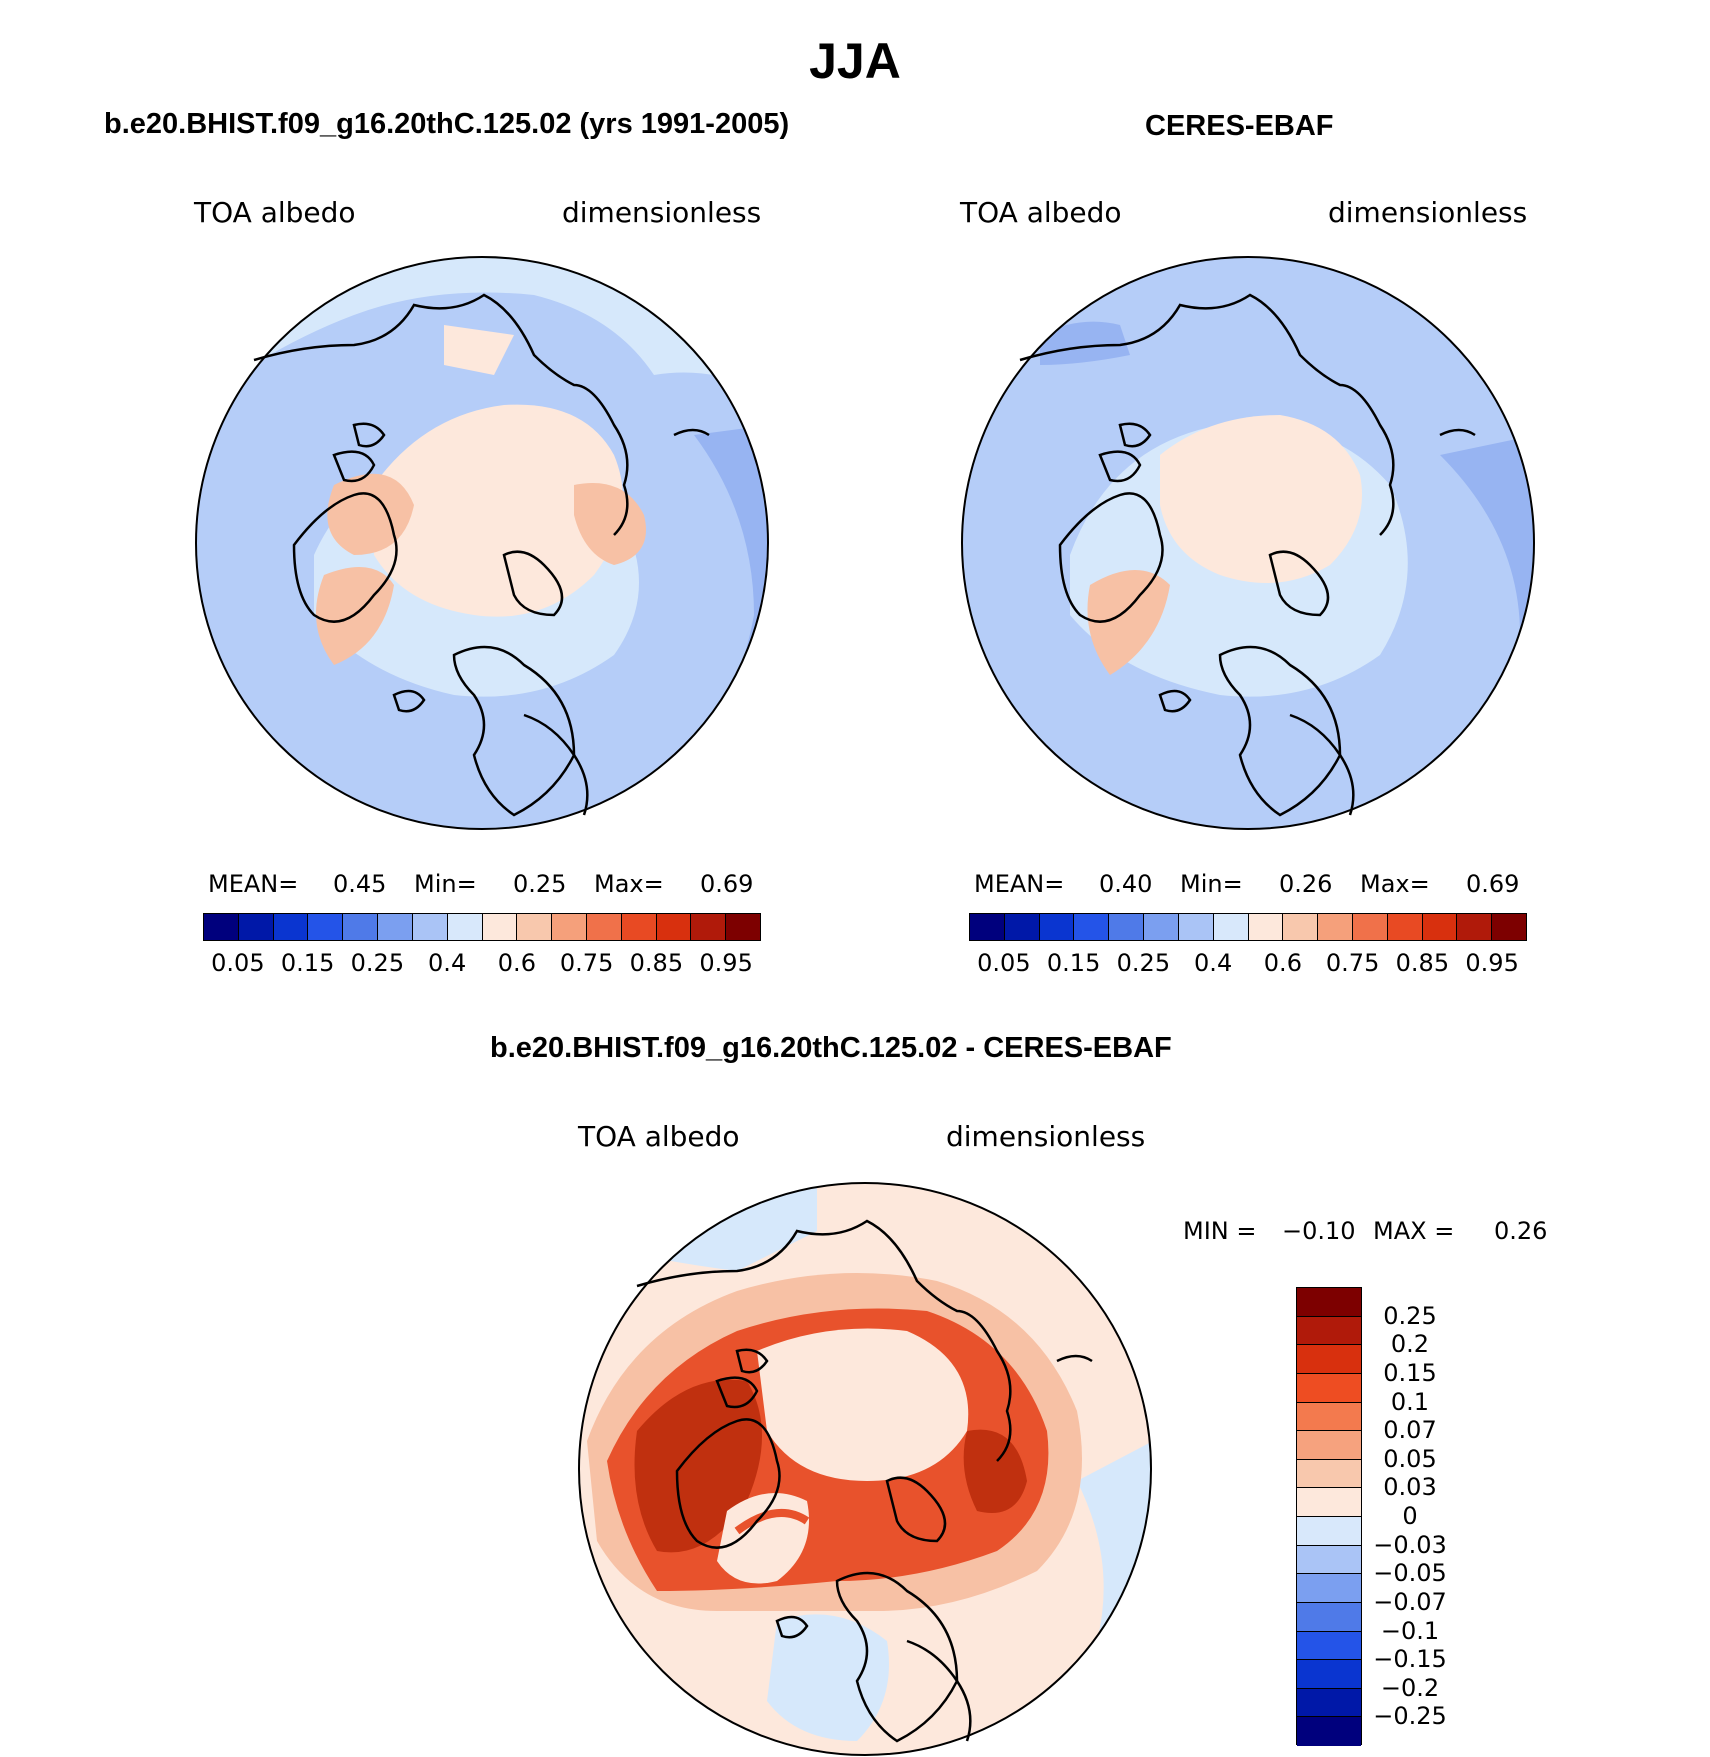 This screenshot has height=1757, width=1710. What do you see at coordinates (1046, 1136) in the screenshot?
I see `units-label-diff: dimensionless` at bounding box center [1046, 1136].